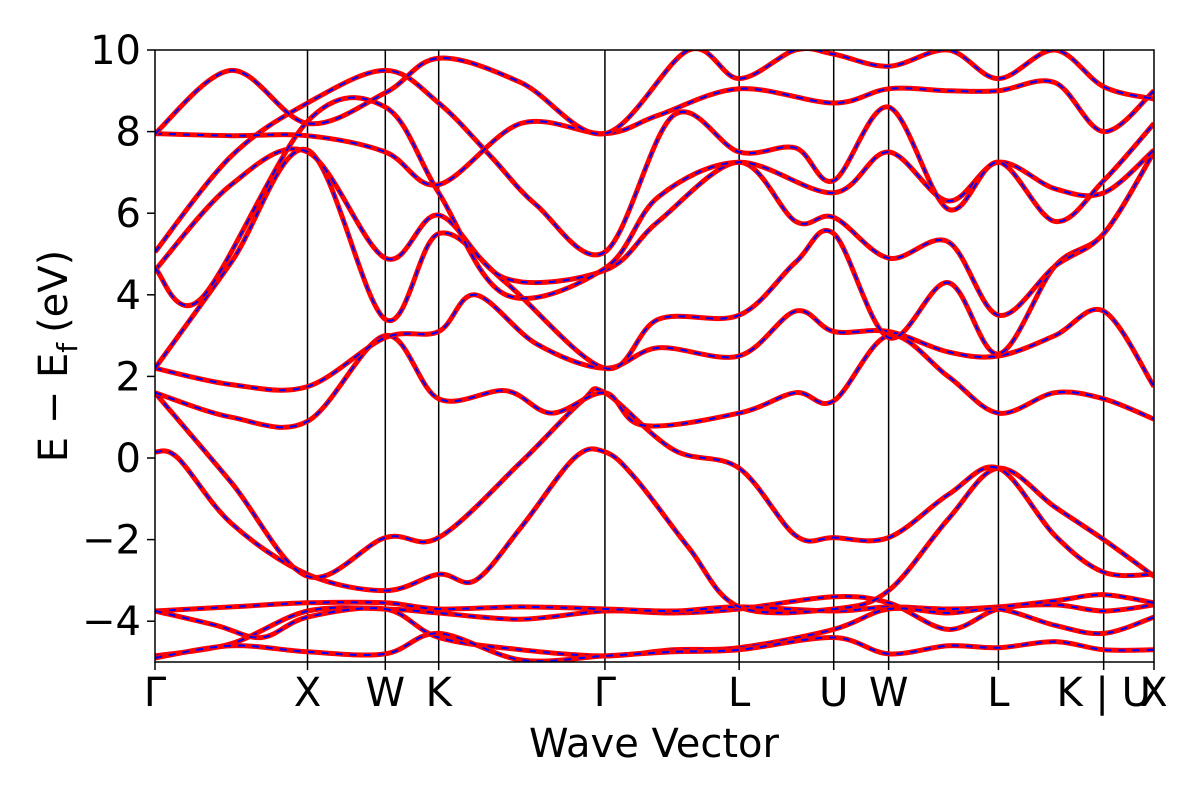  I want to click on y-axis-label-group: E − Ef (eV), so click(57, 356).